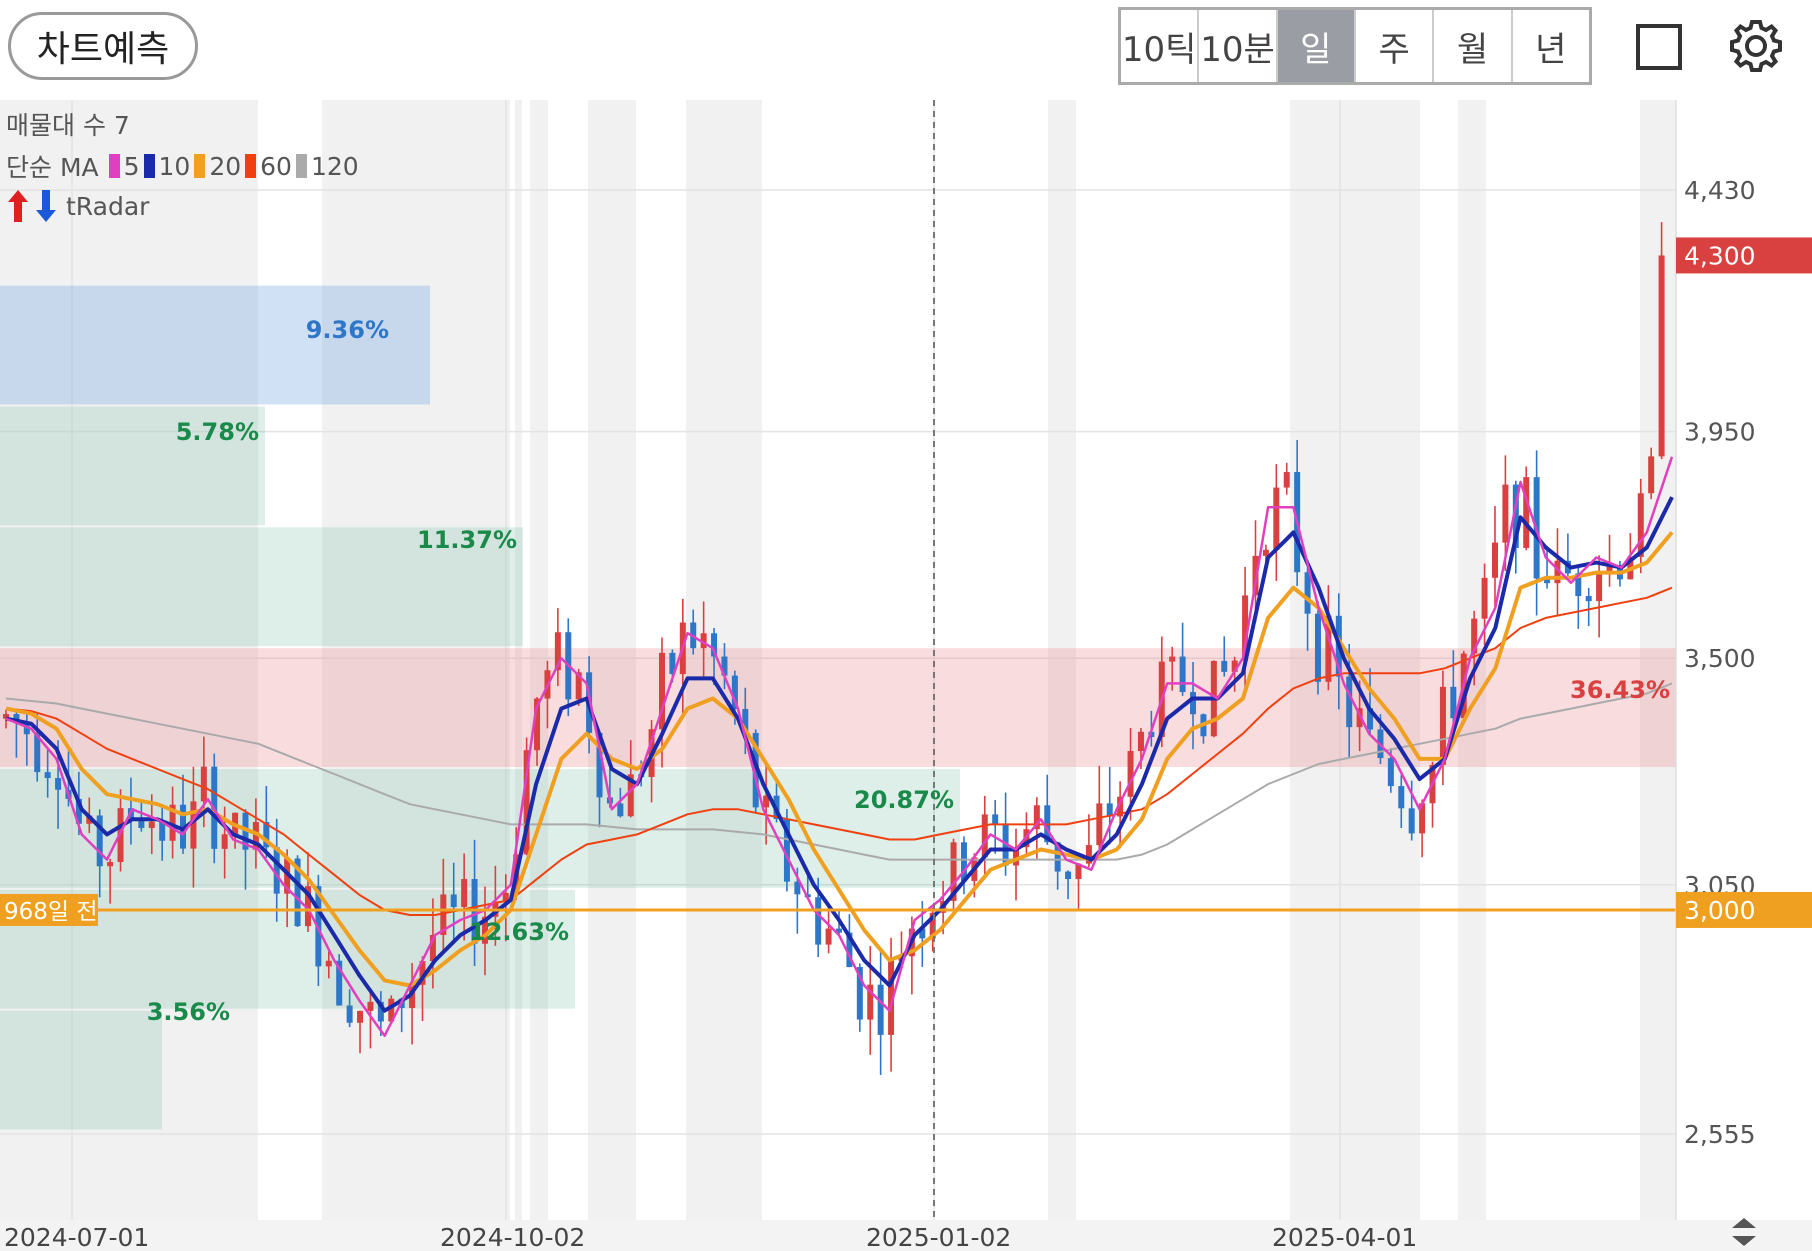 The height and width of the screenshot is (1251, 1812). I want to click on x-axis-bar, so click(906, 1235).